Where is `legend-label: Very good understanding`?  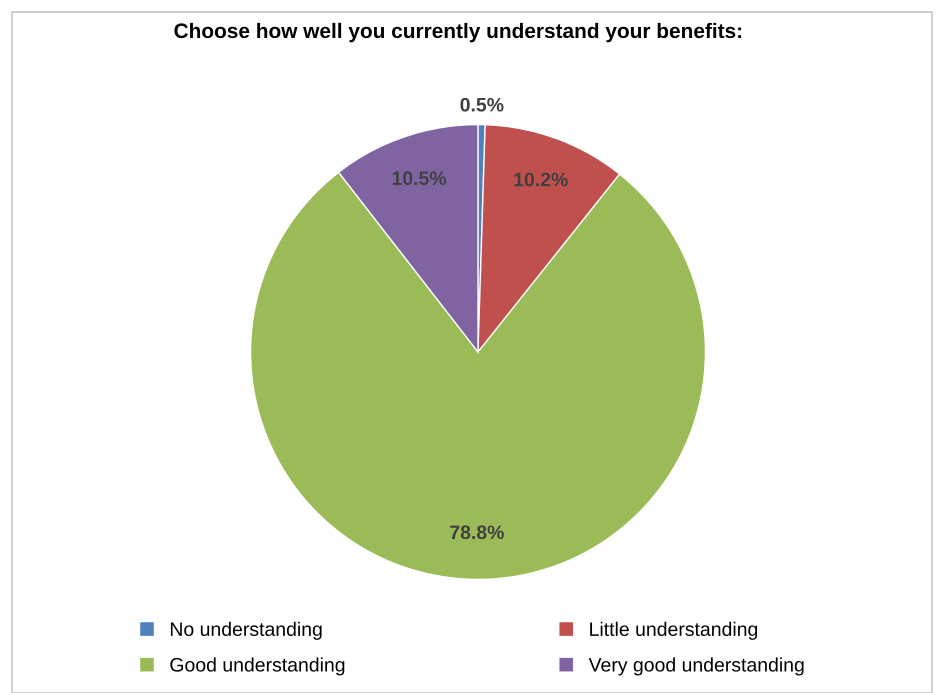
legend-label: Very good understanding is located at coordinates (696, 666).